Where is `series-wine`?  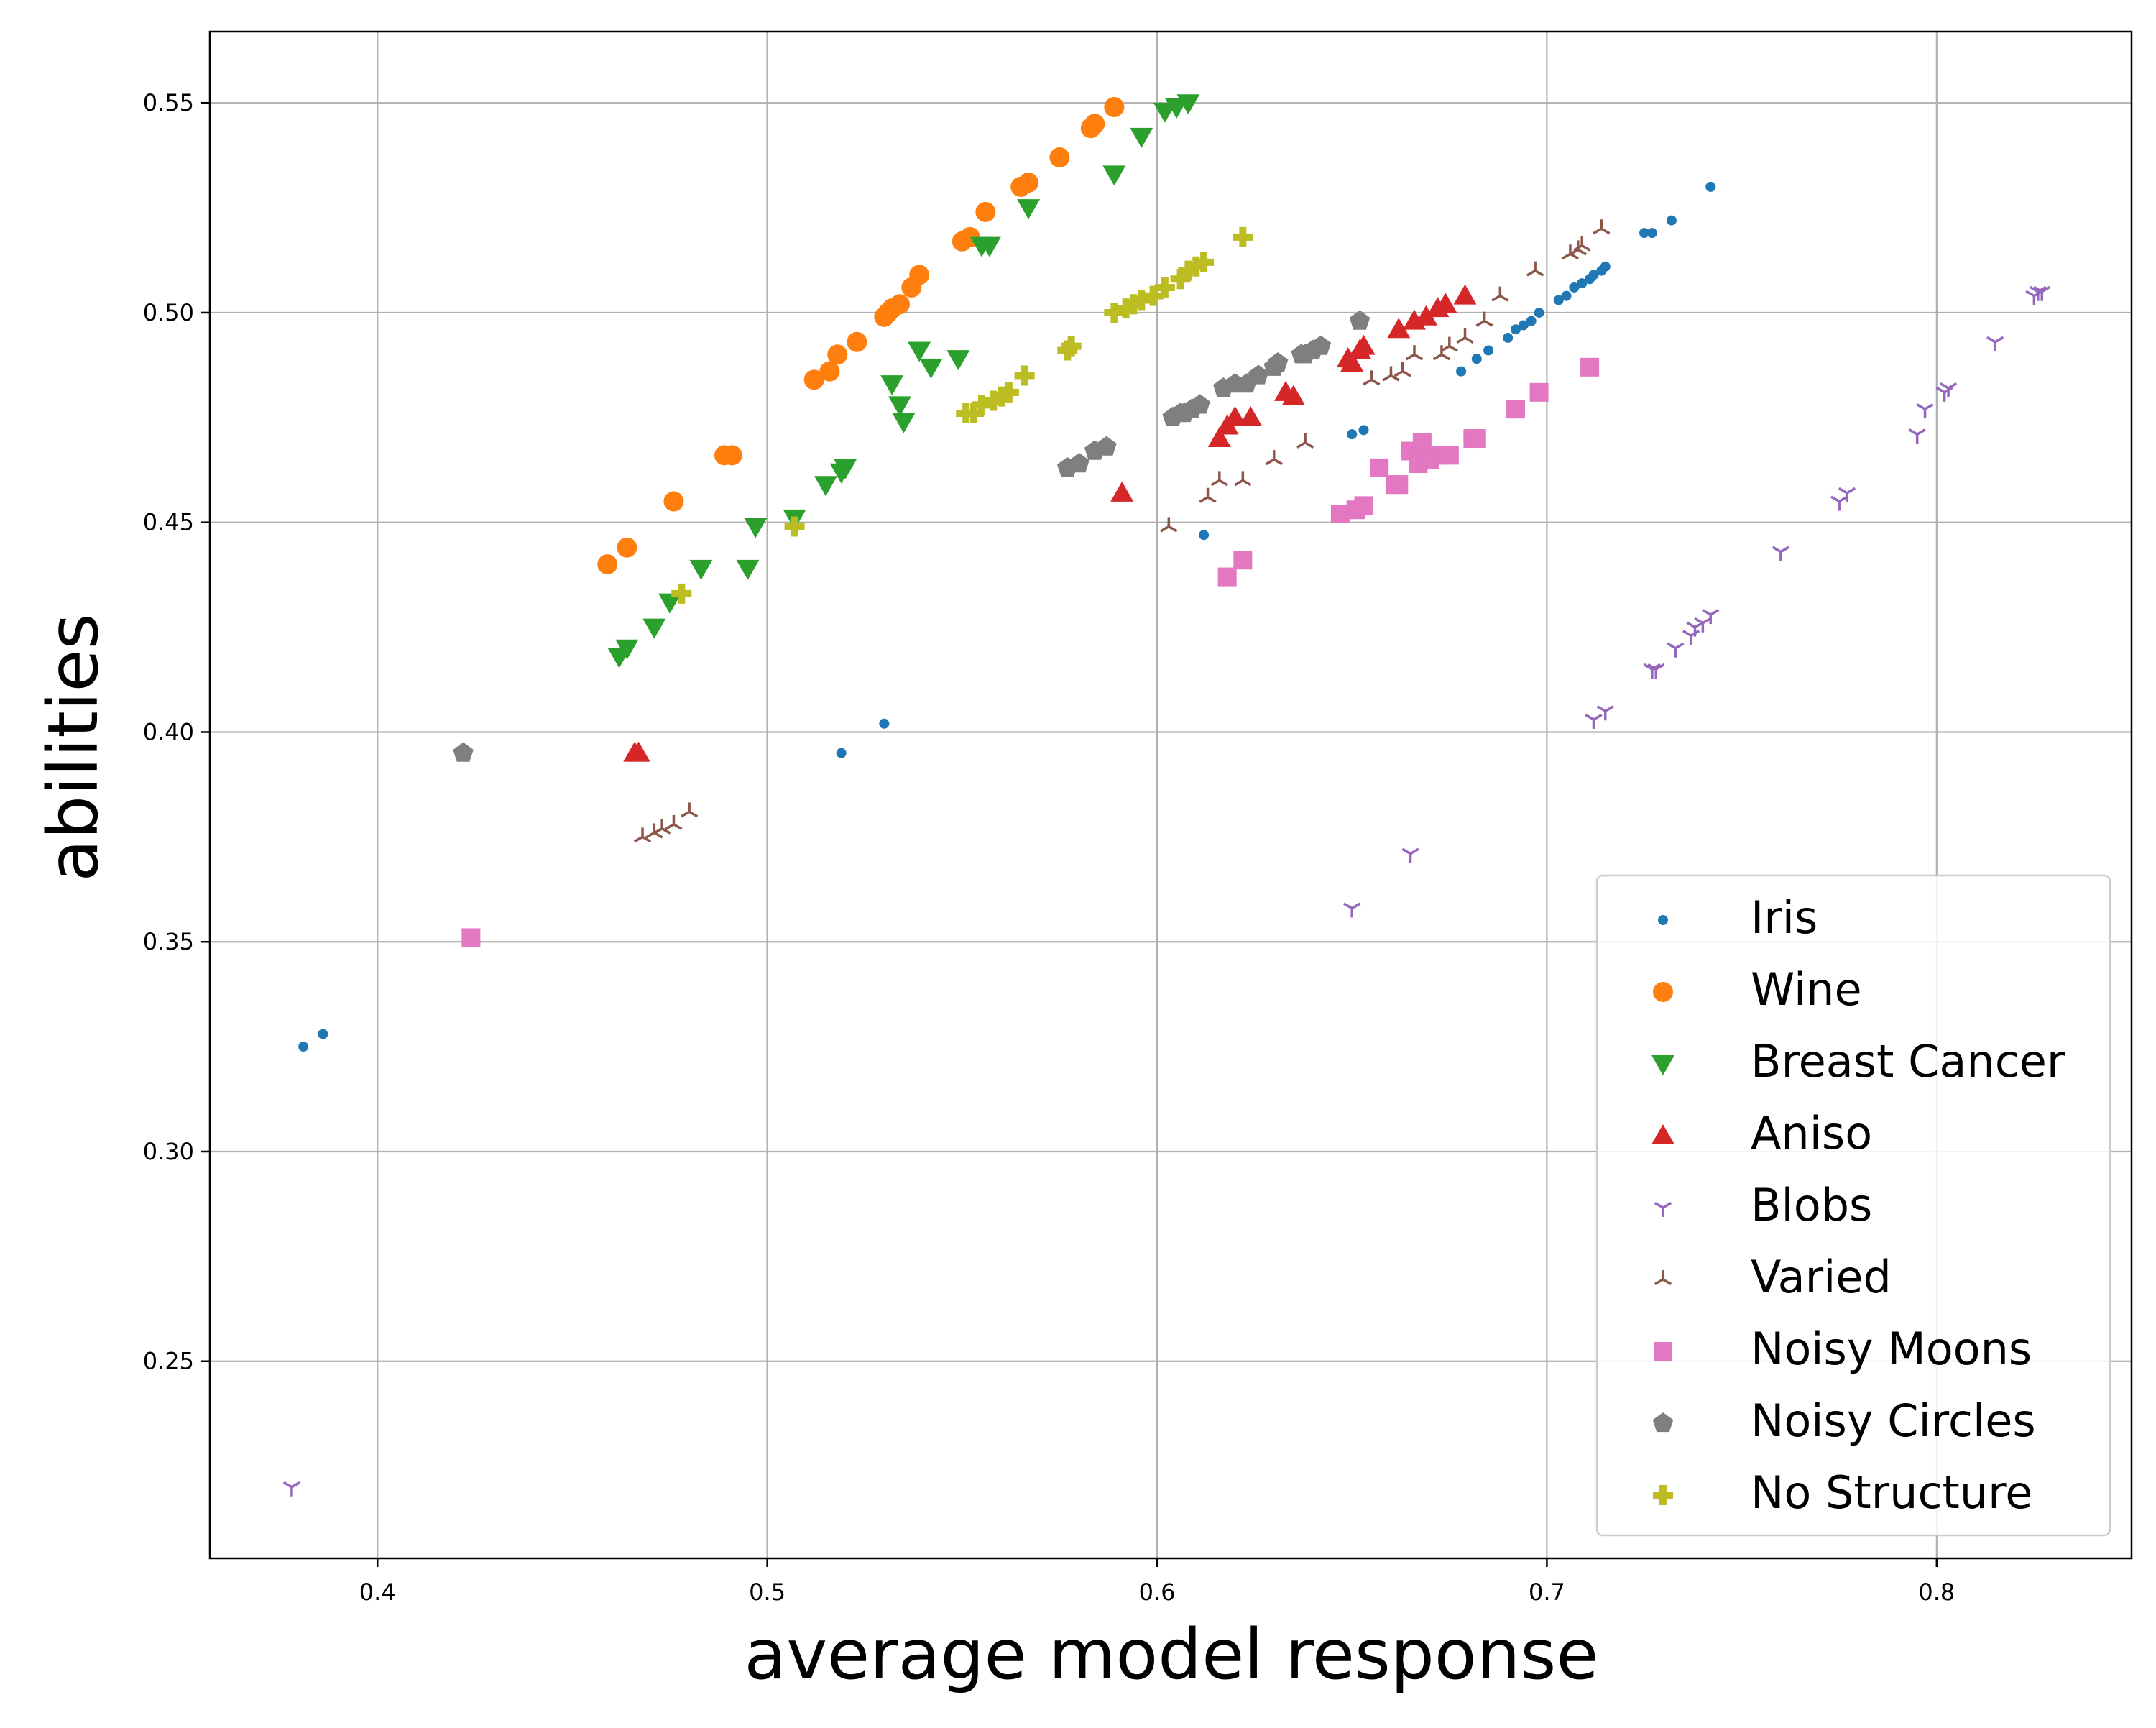 series-wine is located at coordinates (861, 336).